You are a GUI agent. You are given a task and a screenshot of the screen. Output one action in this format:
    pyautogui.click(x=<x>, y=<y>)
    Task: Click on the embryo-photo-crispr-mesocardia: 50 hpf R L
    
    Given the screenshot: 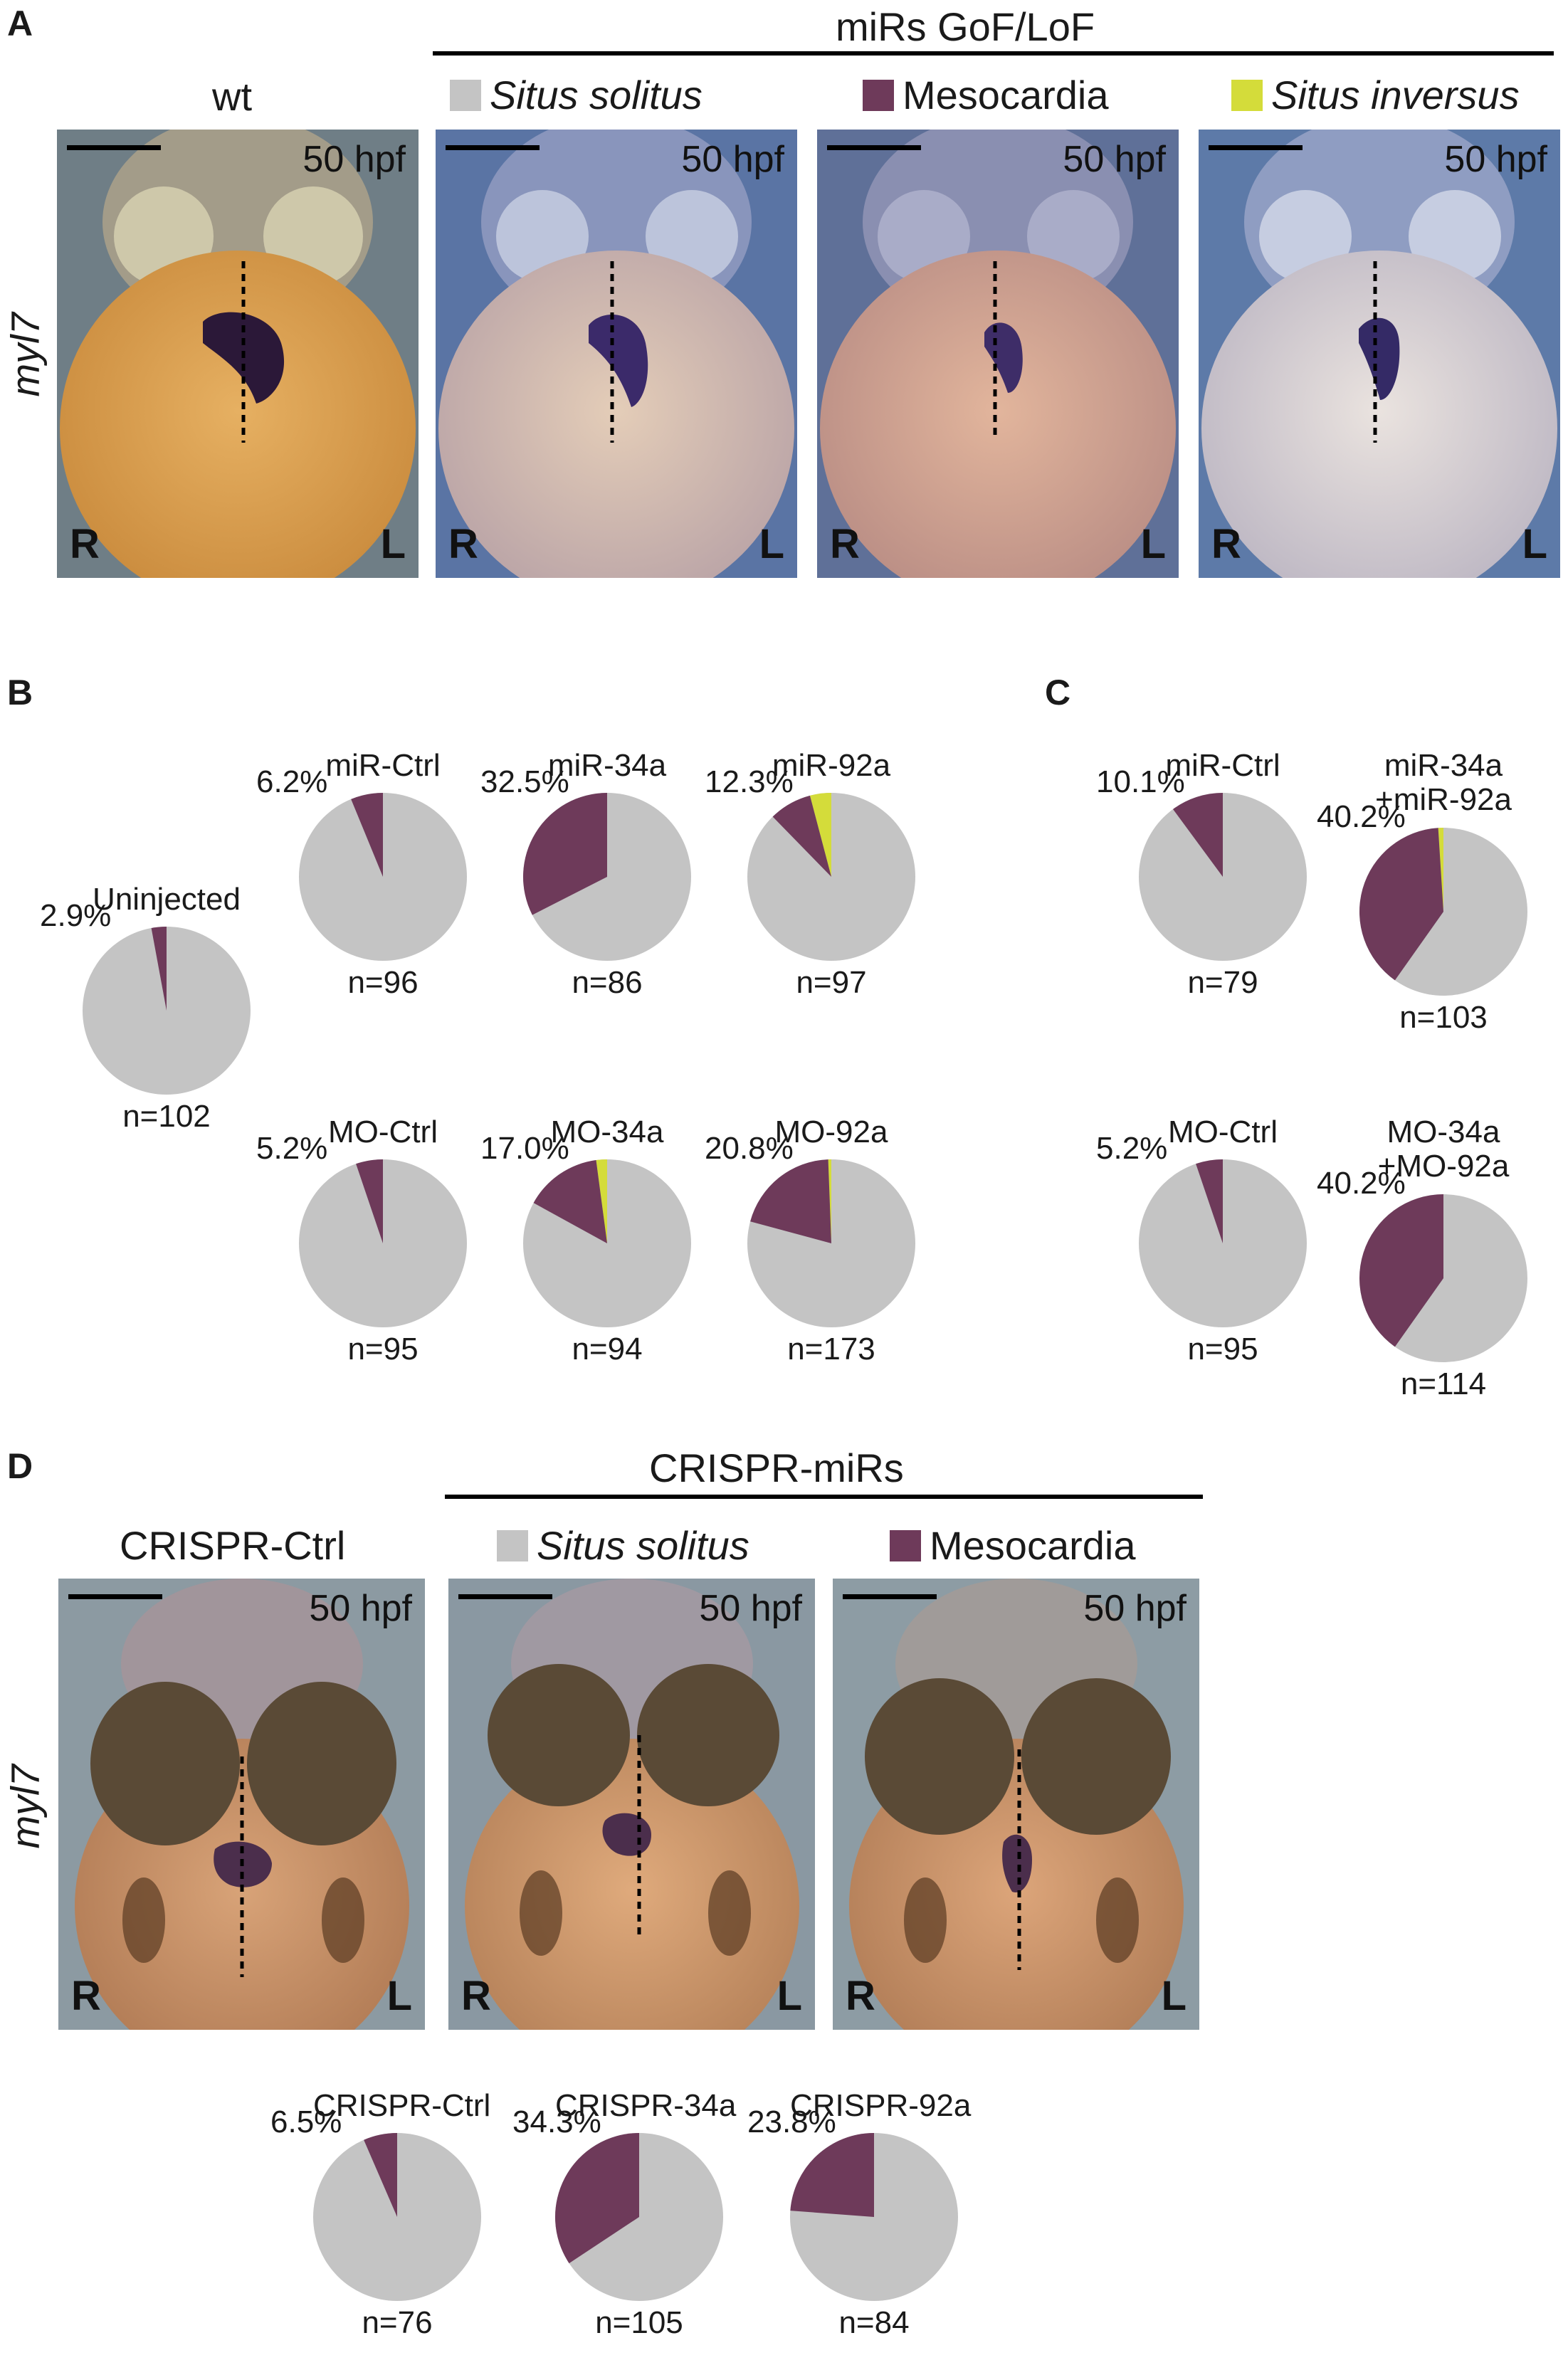 What is the action you would take?
    pyautogui.click(x=1016, y=1804)
    